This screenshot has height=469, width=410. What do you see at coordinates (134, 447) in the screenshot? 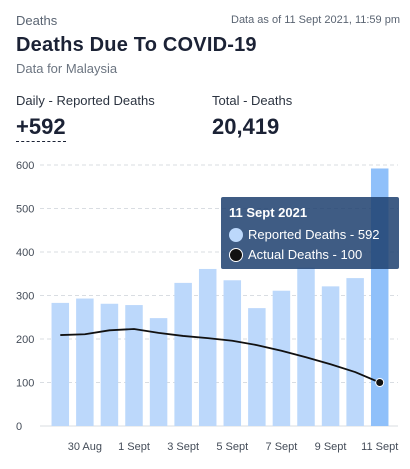
I see `x-tick-label-1-sept: 1 Sept` at bounding box center [134, 447].